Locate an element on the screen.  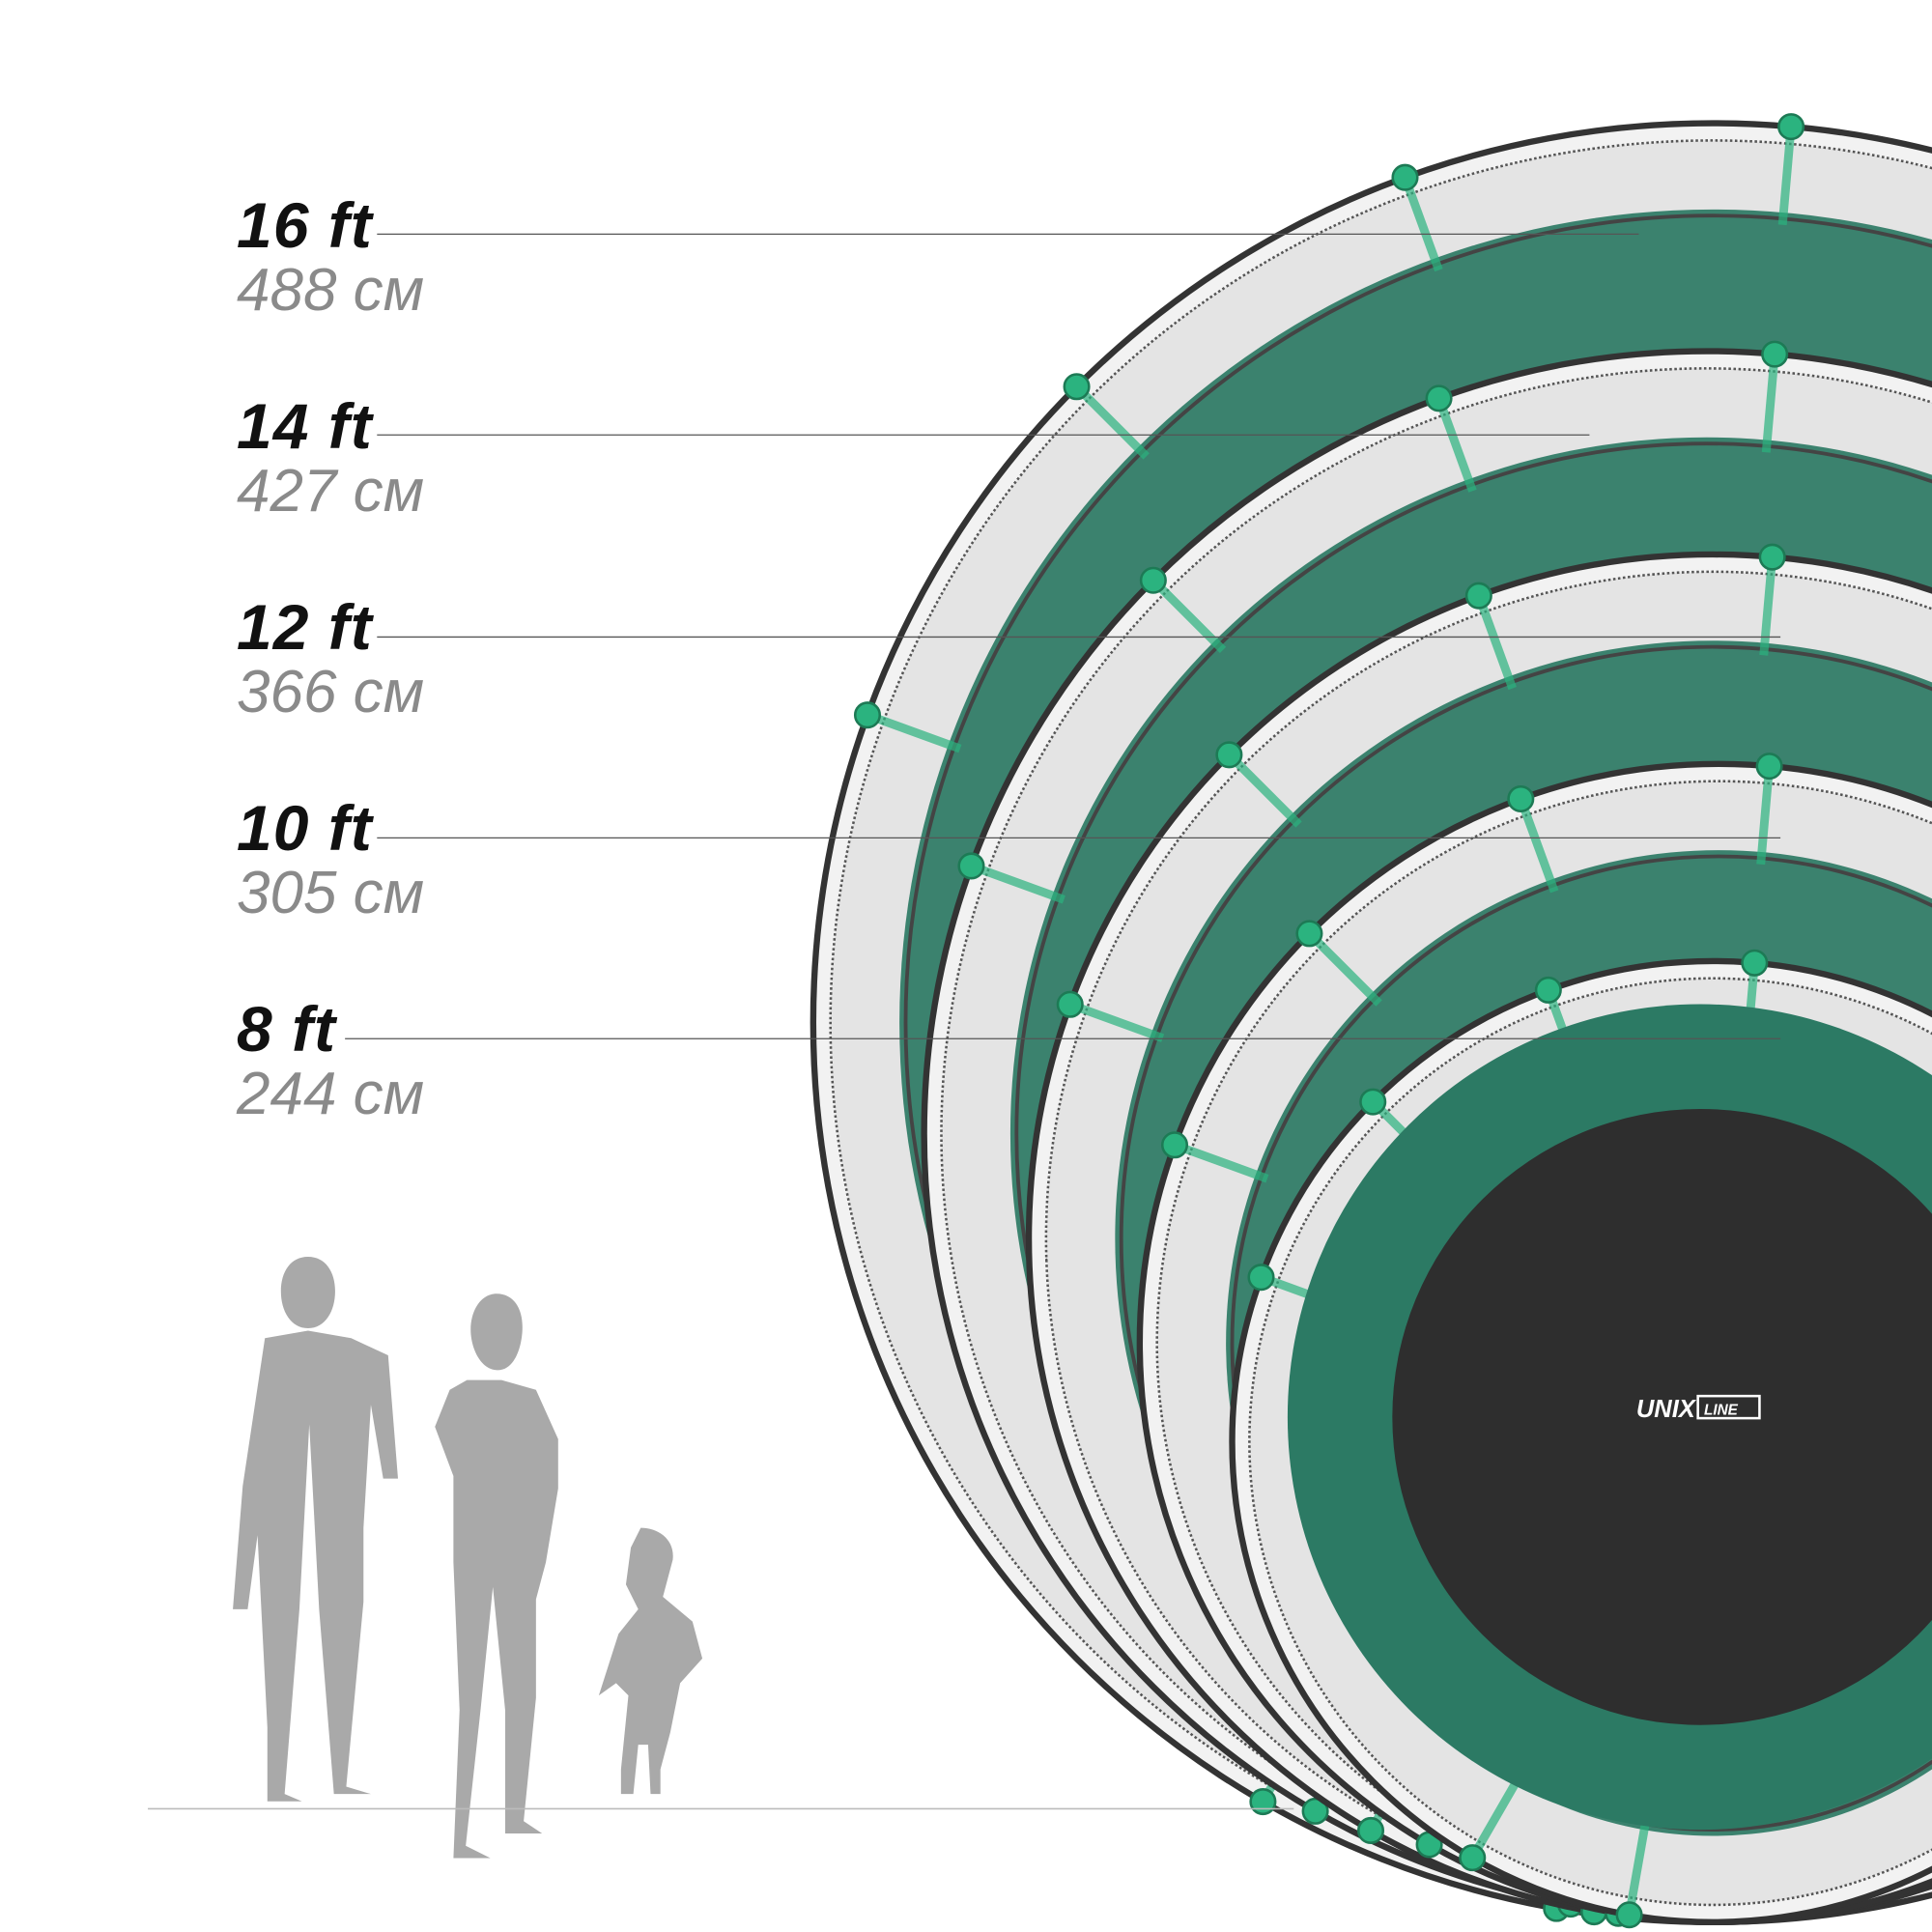
logo: UNIX LINE is located at coordinates (1698, 1408).